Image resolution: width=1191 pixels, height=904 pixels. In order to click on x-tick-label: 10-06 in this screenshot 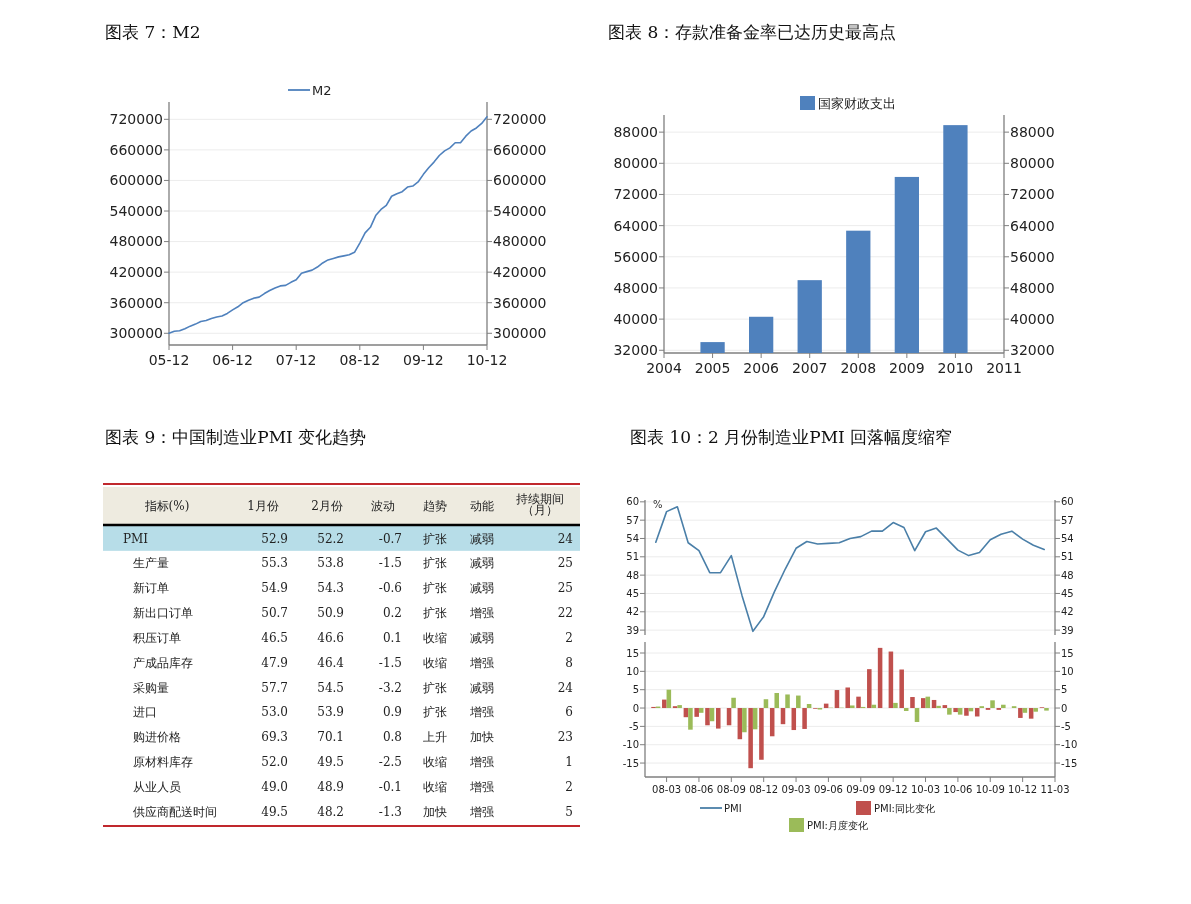, I will do `click(958, 789)`.